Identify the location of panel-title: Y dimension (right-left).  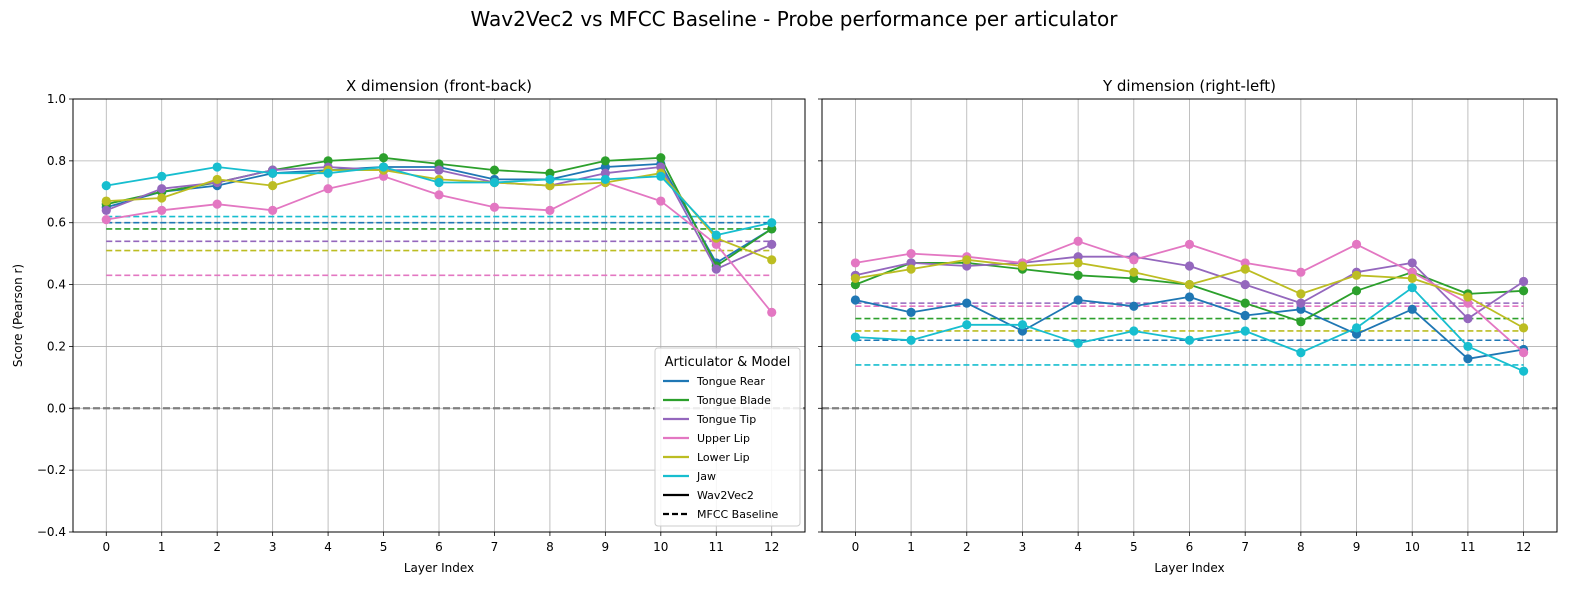
(1189, 86).